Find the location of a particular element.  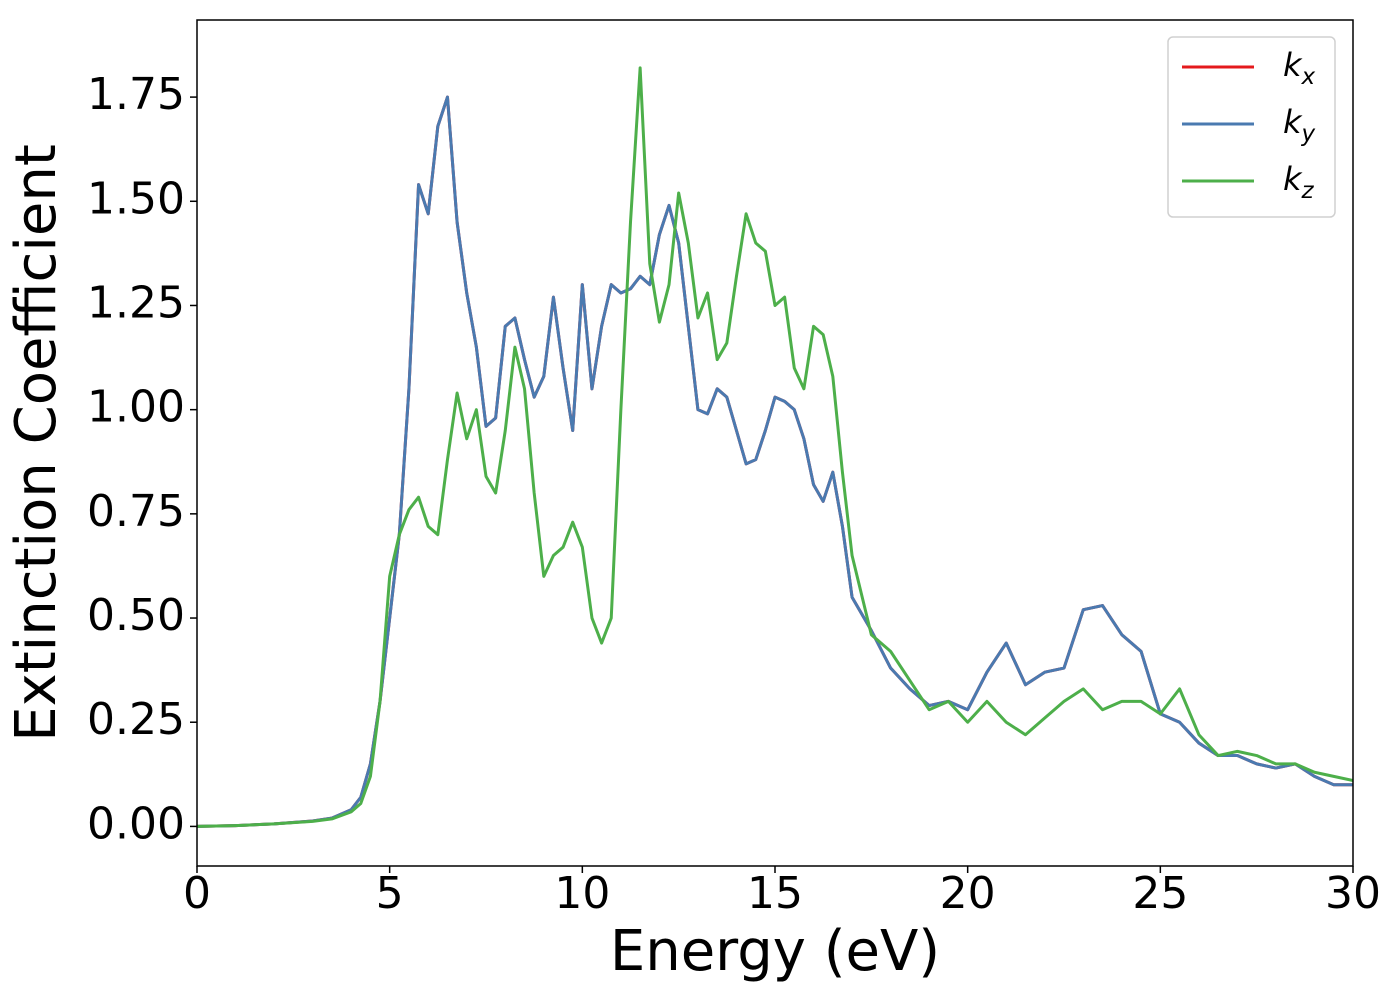

y-axis-label: Extinction Coefficient is located at coordinates (36, 443).